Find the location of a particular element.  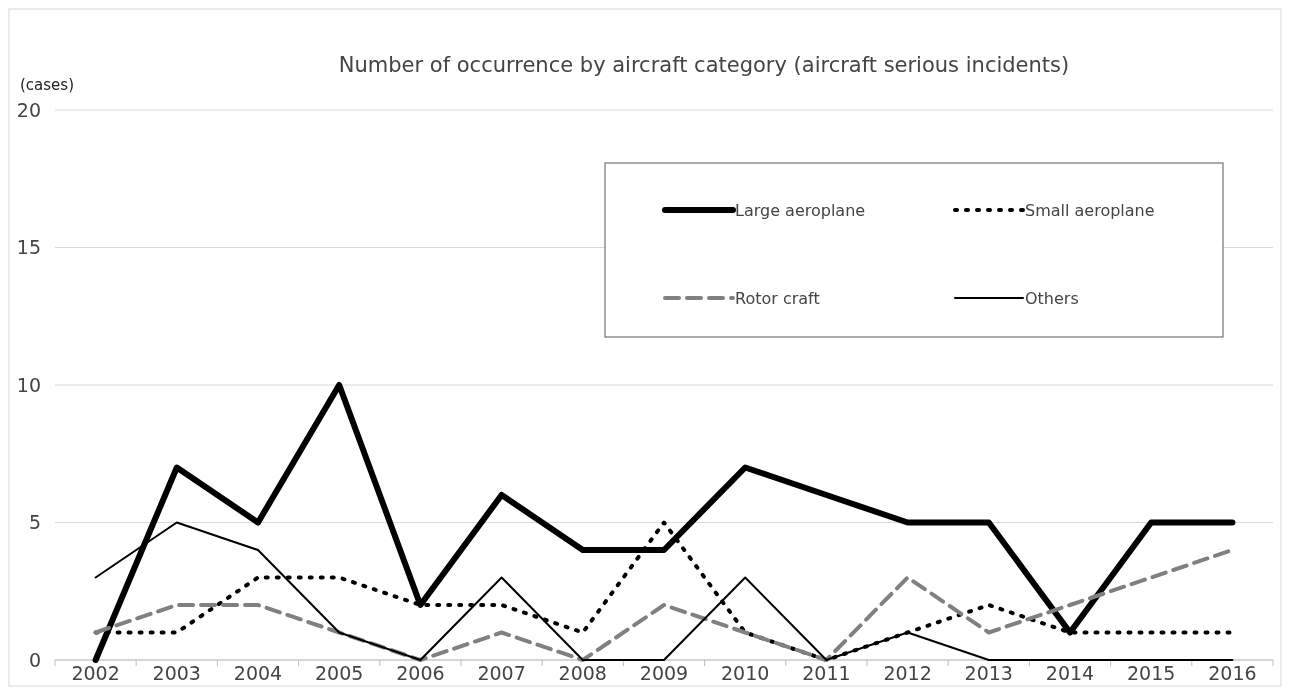

legend-label: Large aeroplane is located at coordinates (800, 210).